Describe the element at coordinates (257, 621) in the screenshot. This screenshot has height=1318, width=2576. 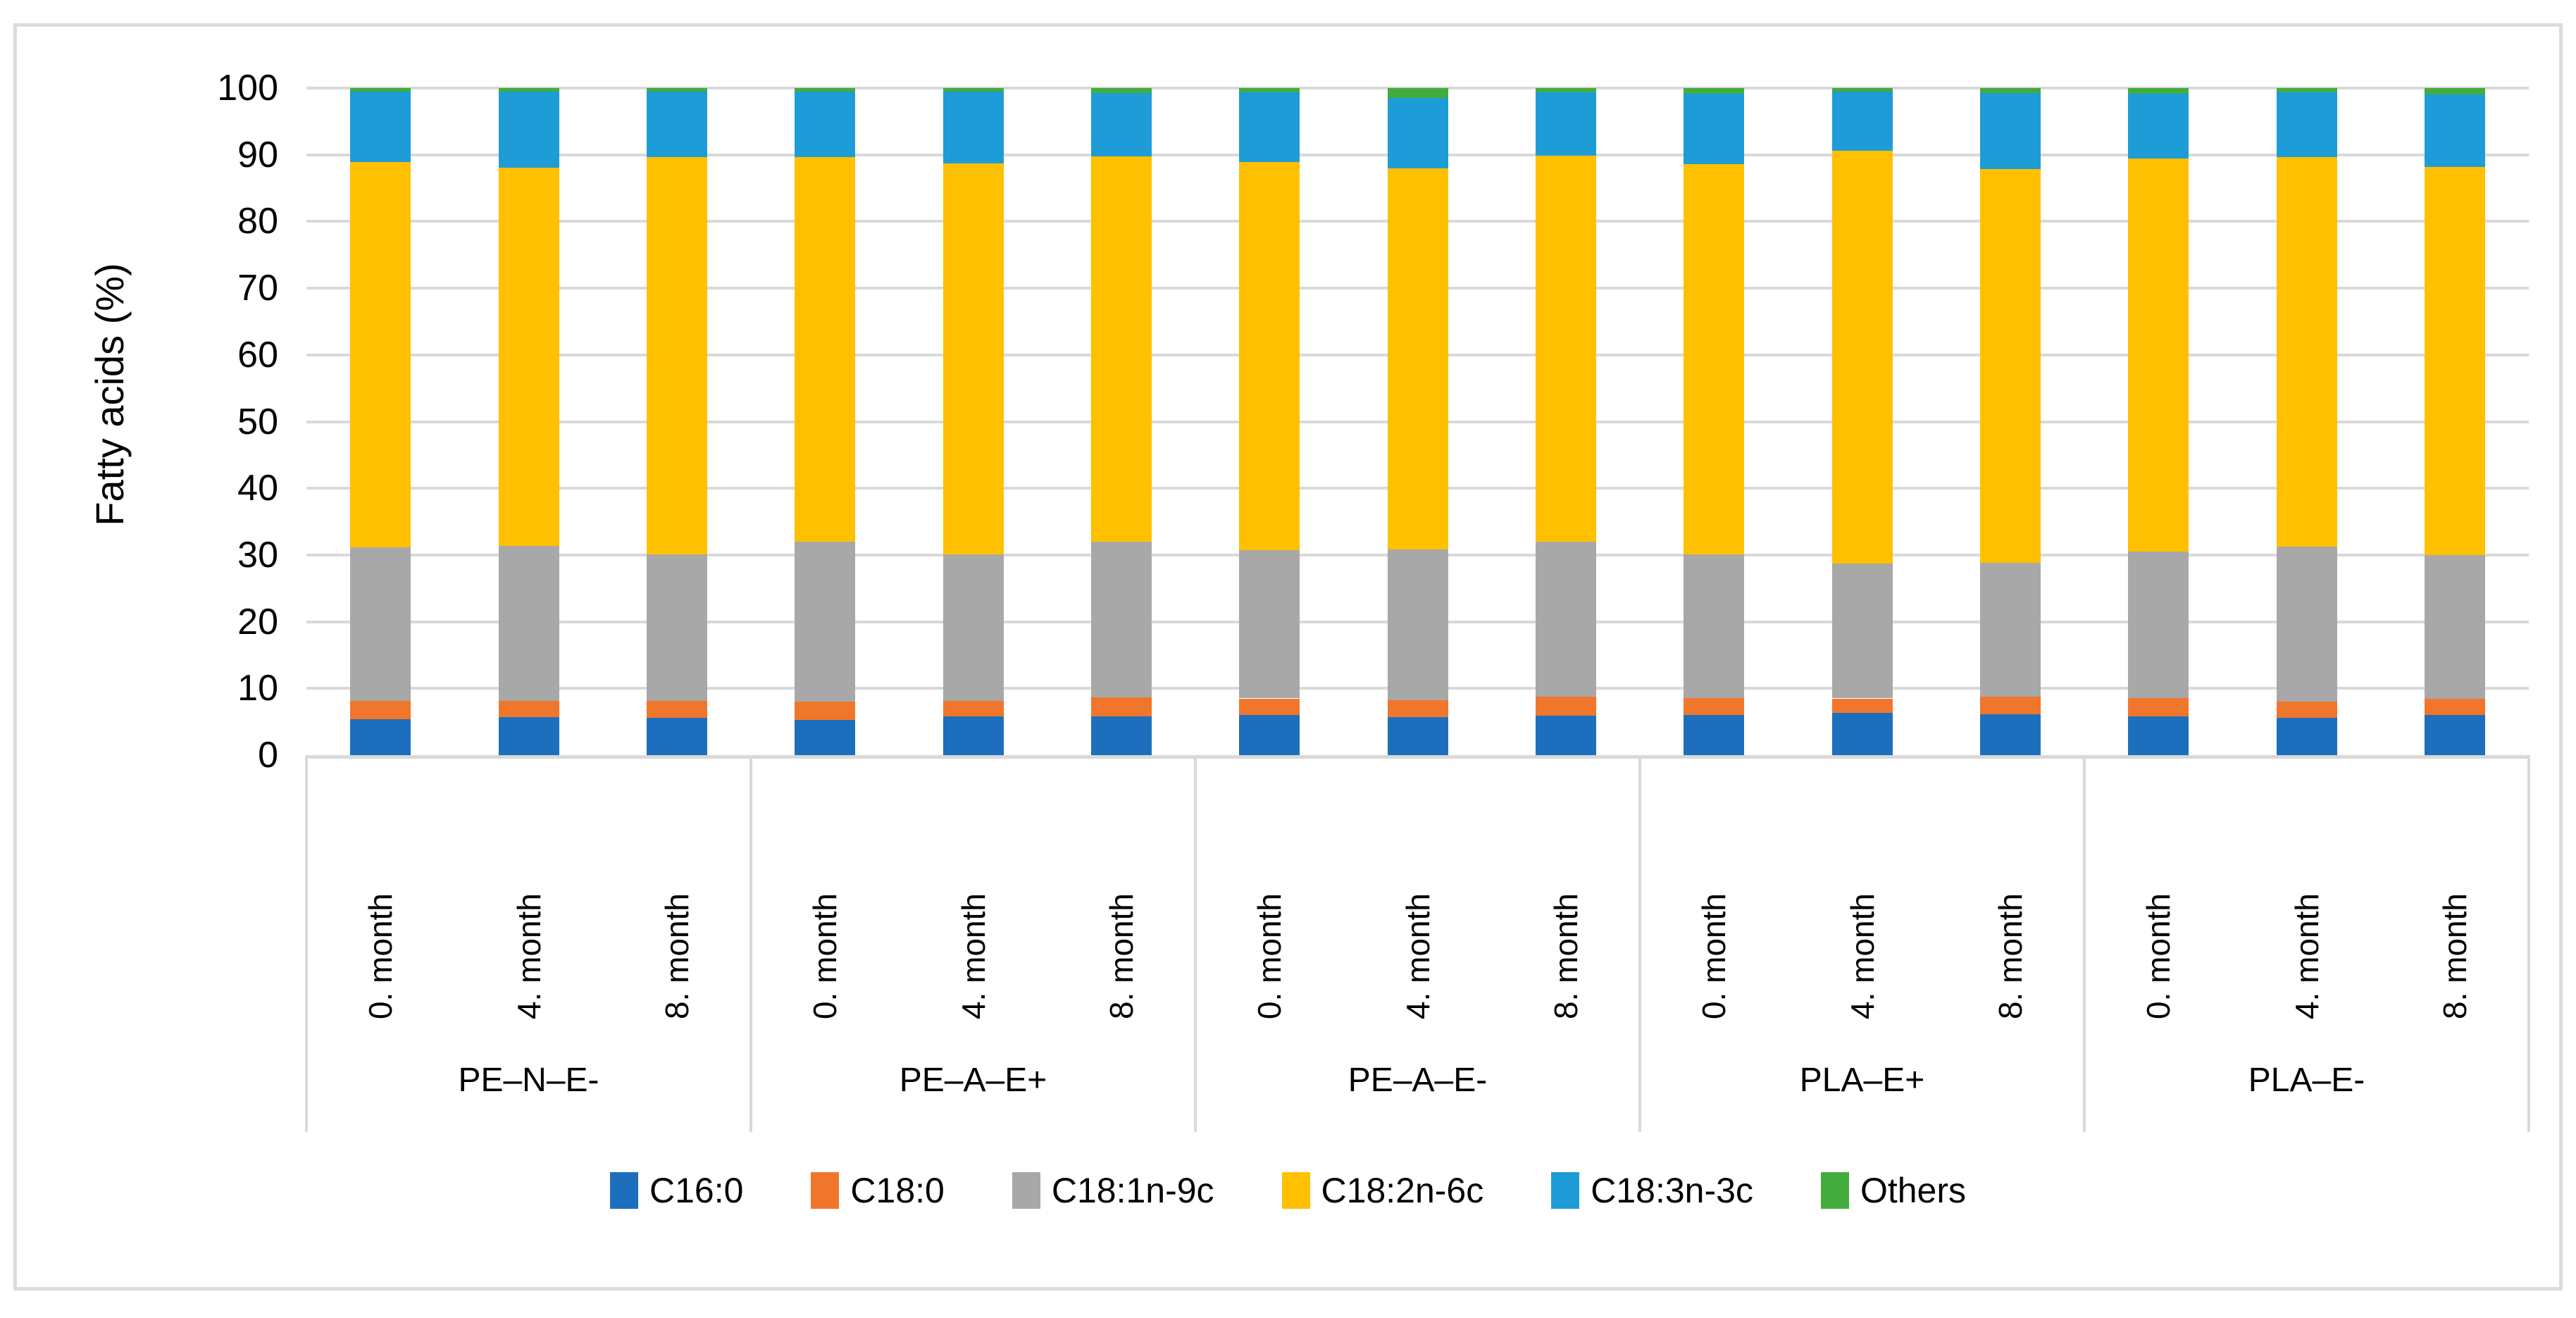
I see `y-tick-label-20: 20` at that location.